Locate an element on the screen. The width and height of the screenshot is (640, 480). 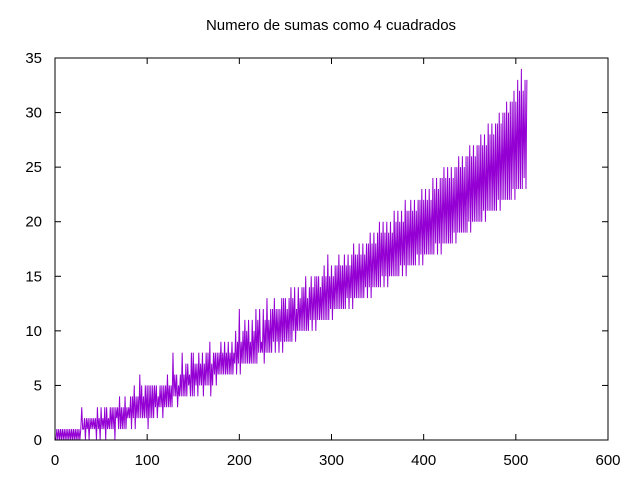
x-tick-label: 300 is located at coordinates (331, 460).